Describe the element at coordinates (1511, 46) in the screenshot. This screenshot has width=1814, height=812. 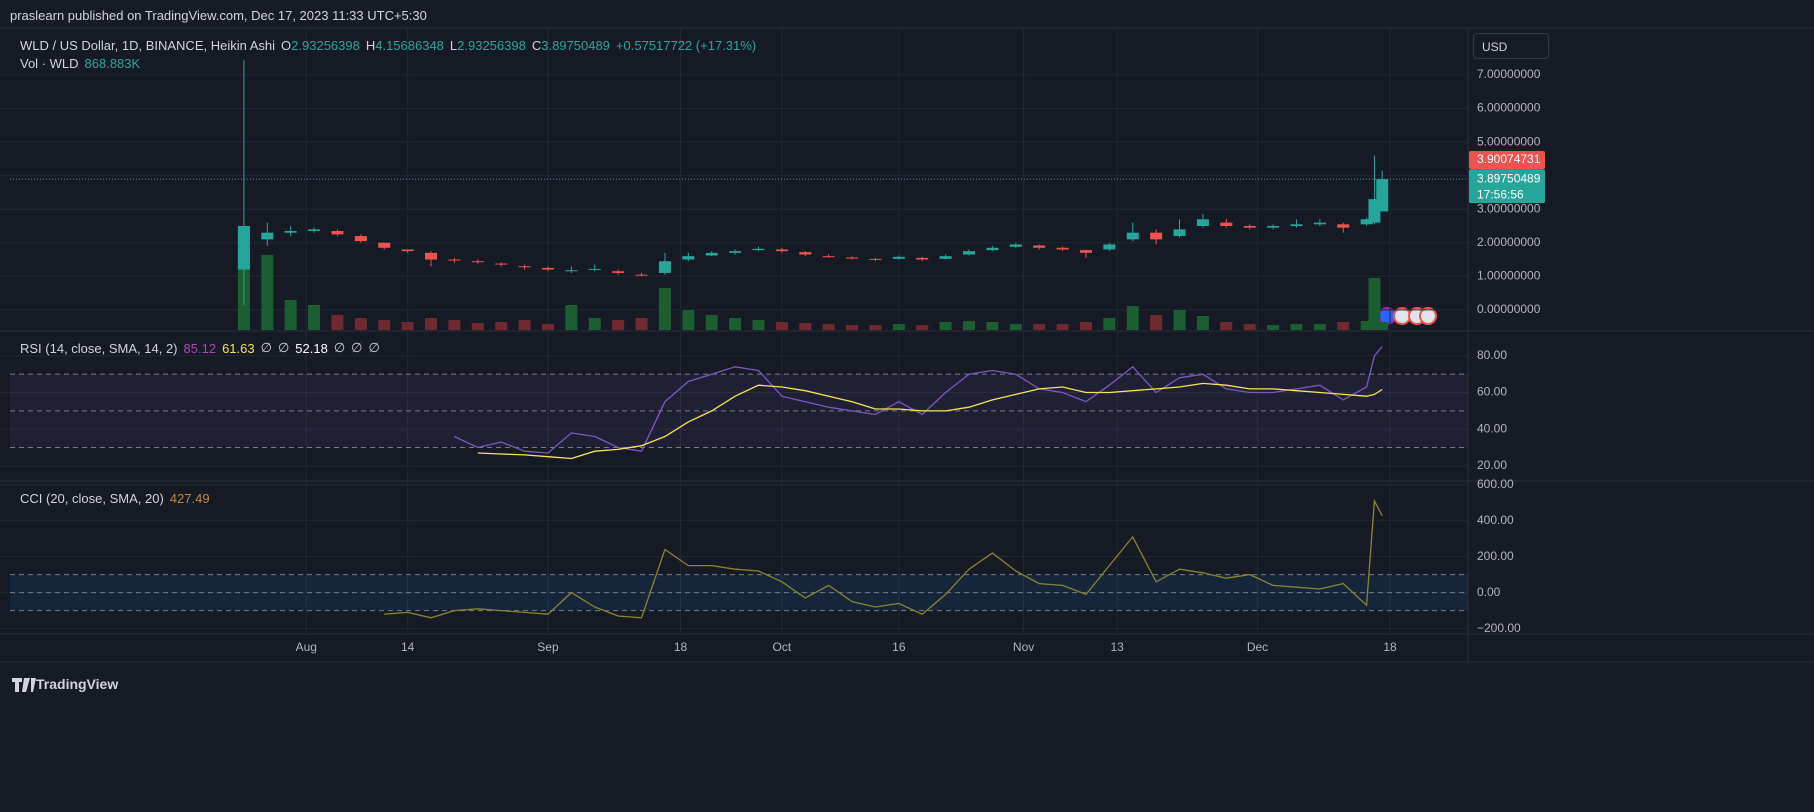
I see `currency-button: USD` at that location.